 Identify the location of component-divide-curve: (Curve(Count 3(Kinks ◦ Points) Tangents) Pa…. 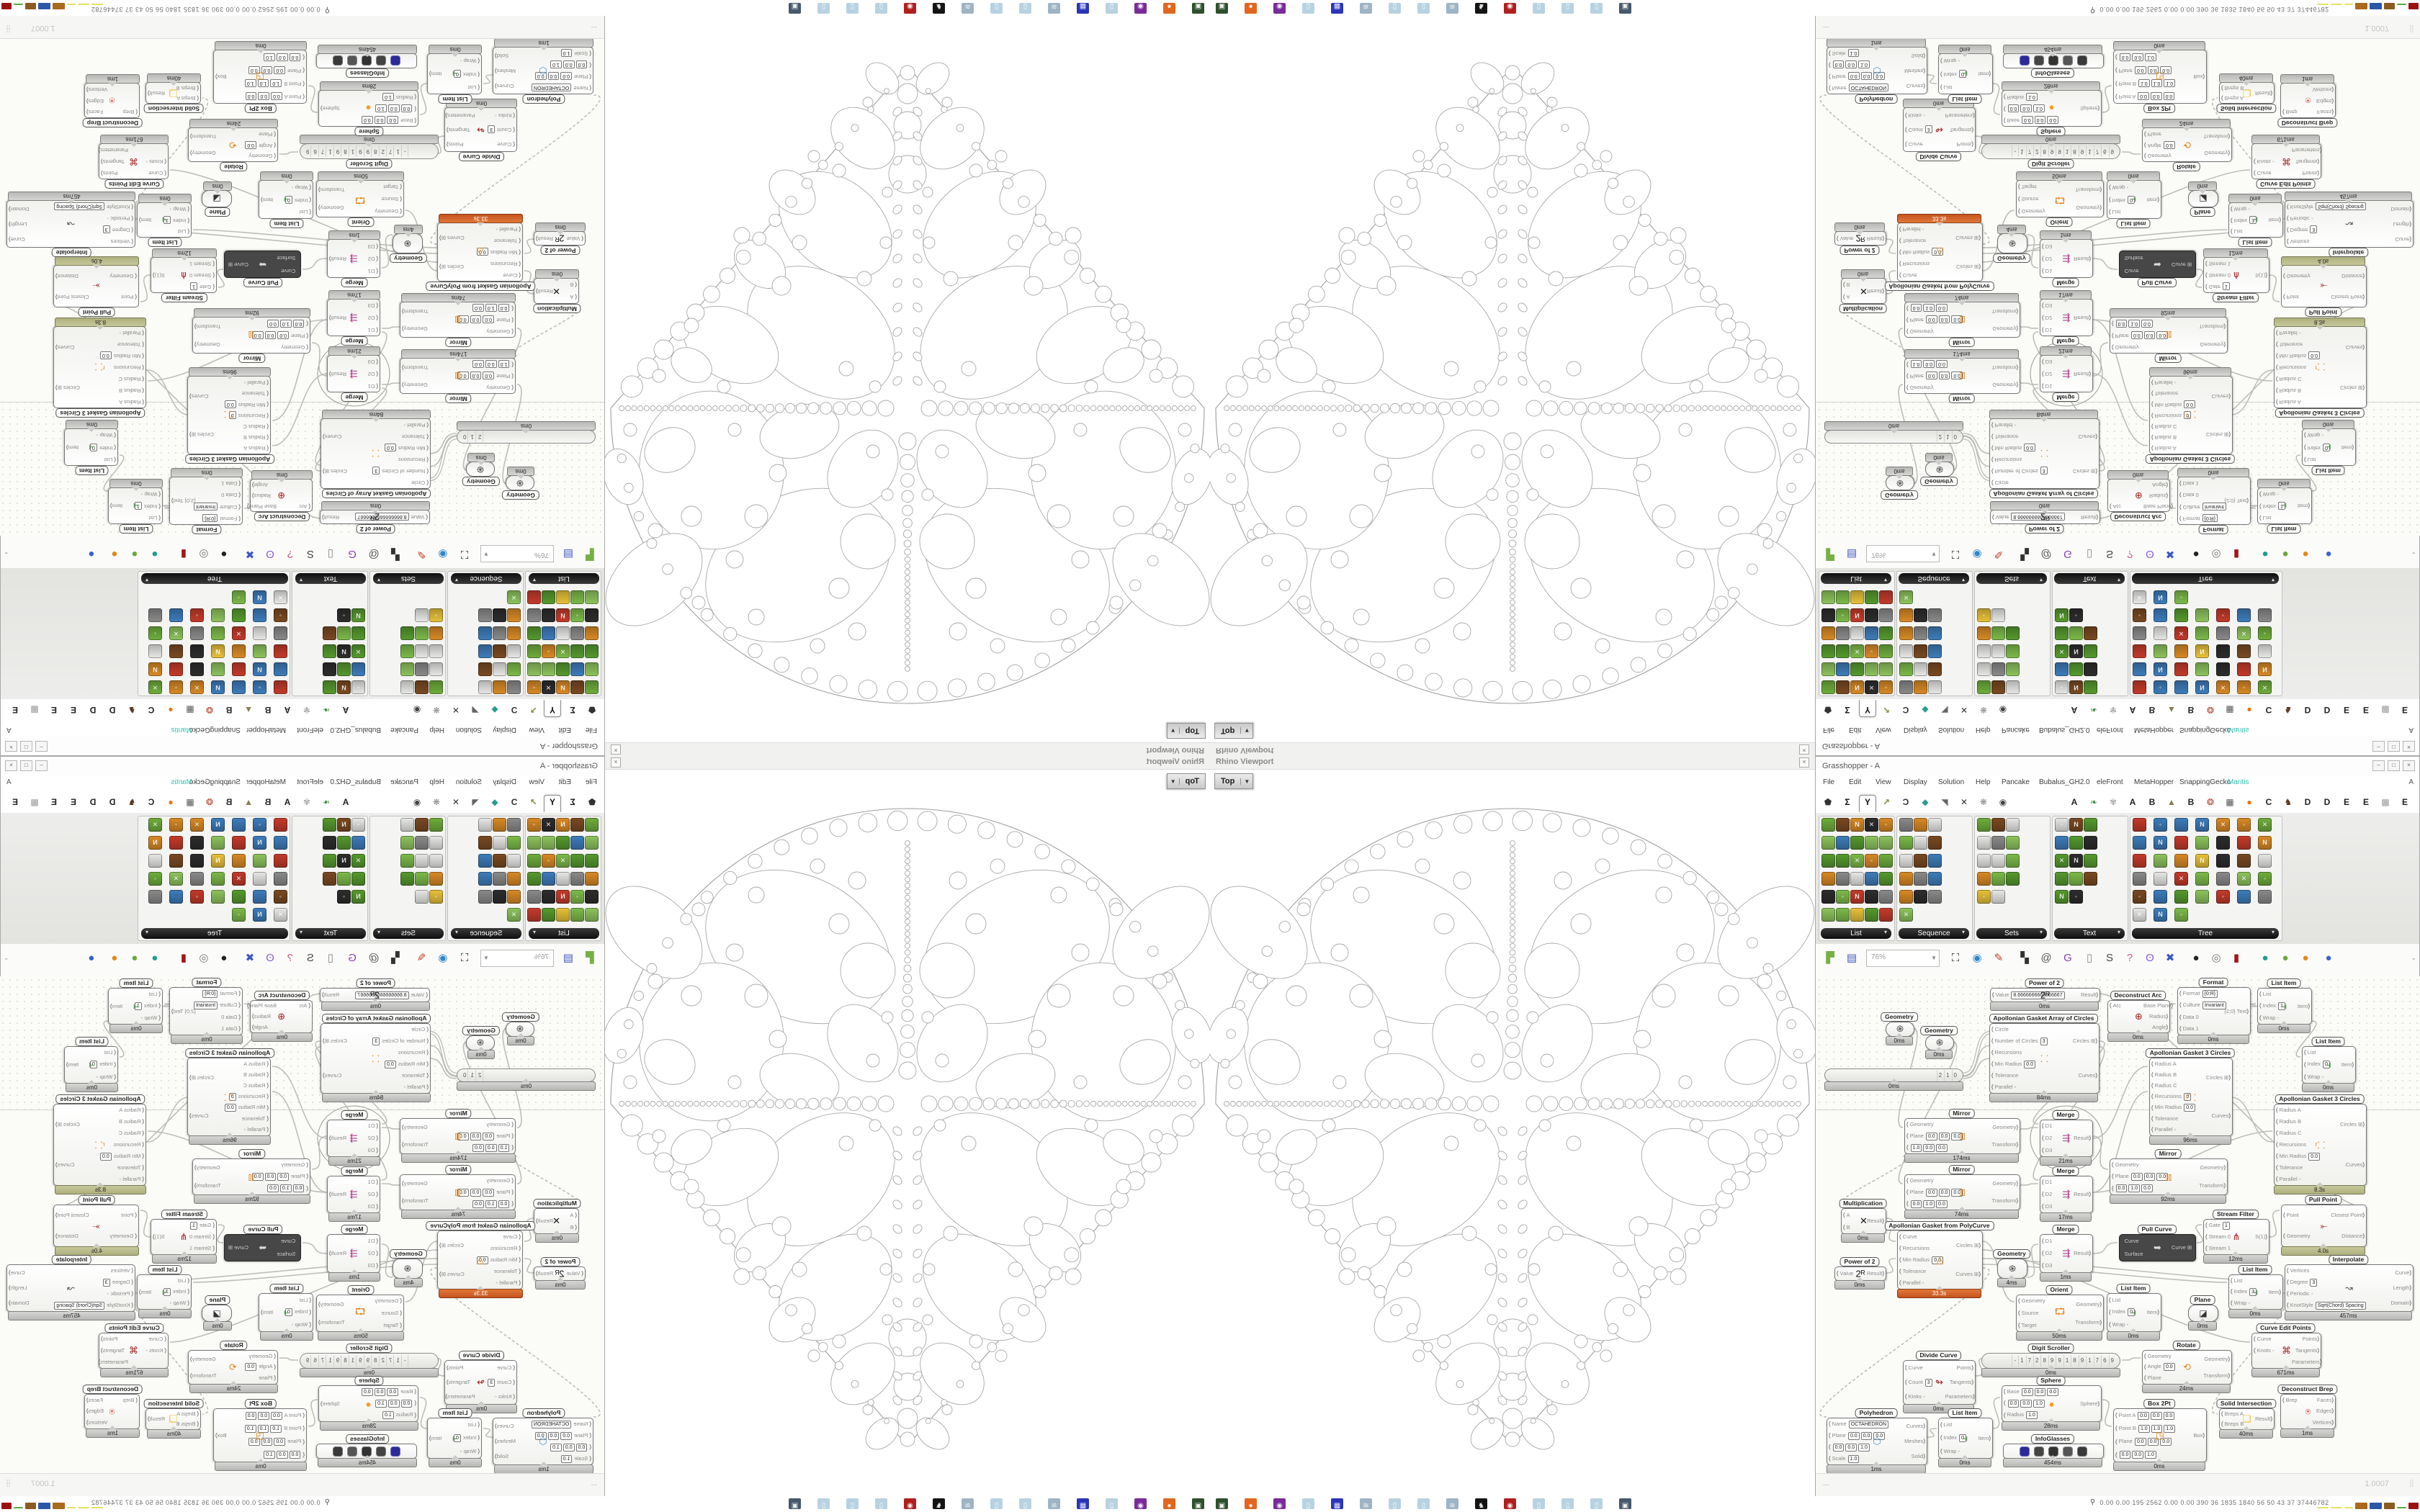
(481, 129).